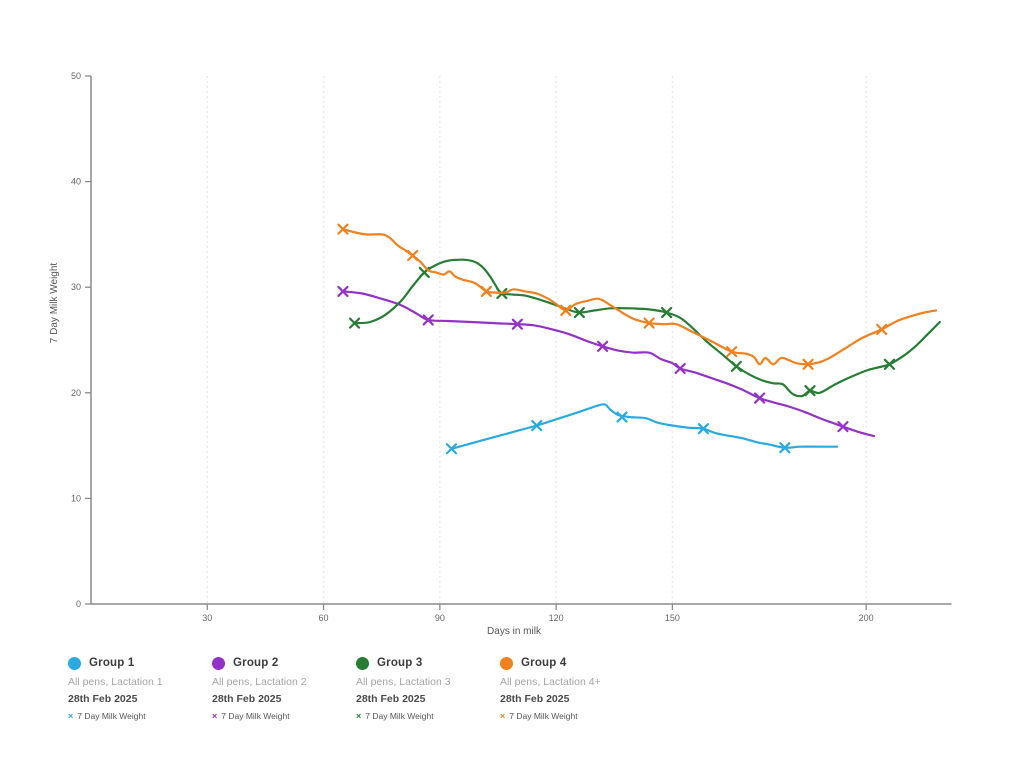 This screenshot has height=776, width=1024. I want to click on y-tick-label: 20, so click(76, 393).